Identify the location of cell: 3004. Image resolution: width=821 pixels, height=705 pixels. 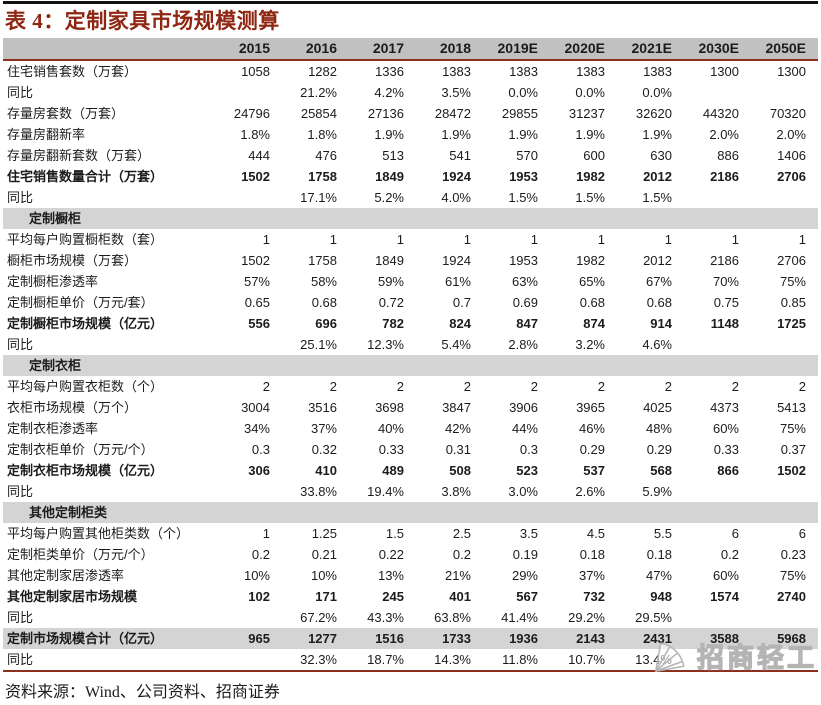
(255, 407).